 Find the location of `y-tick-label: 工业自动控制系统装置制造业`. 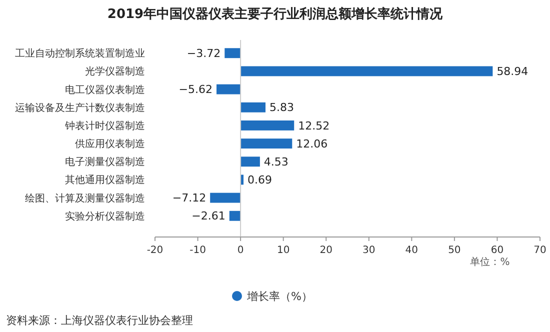

y-tick-label: 工业自动控制系统装置制造业 is located at coordinates (80, 54).